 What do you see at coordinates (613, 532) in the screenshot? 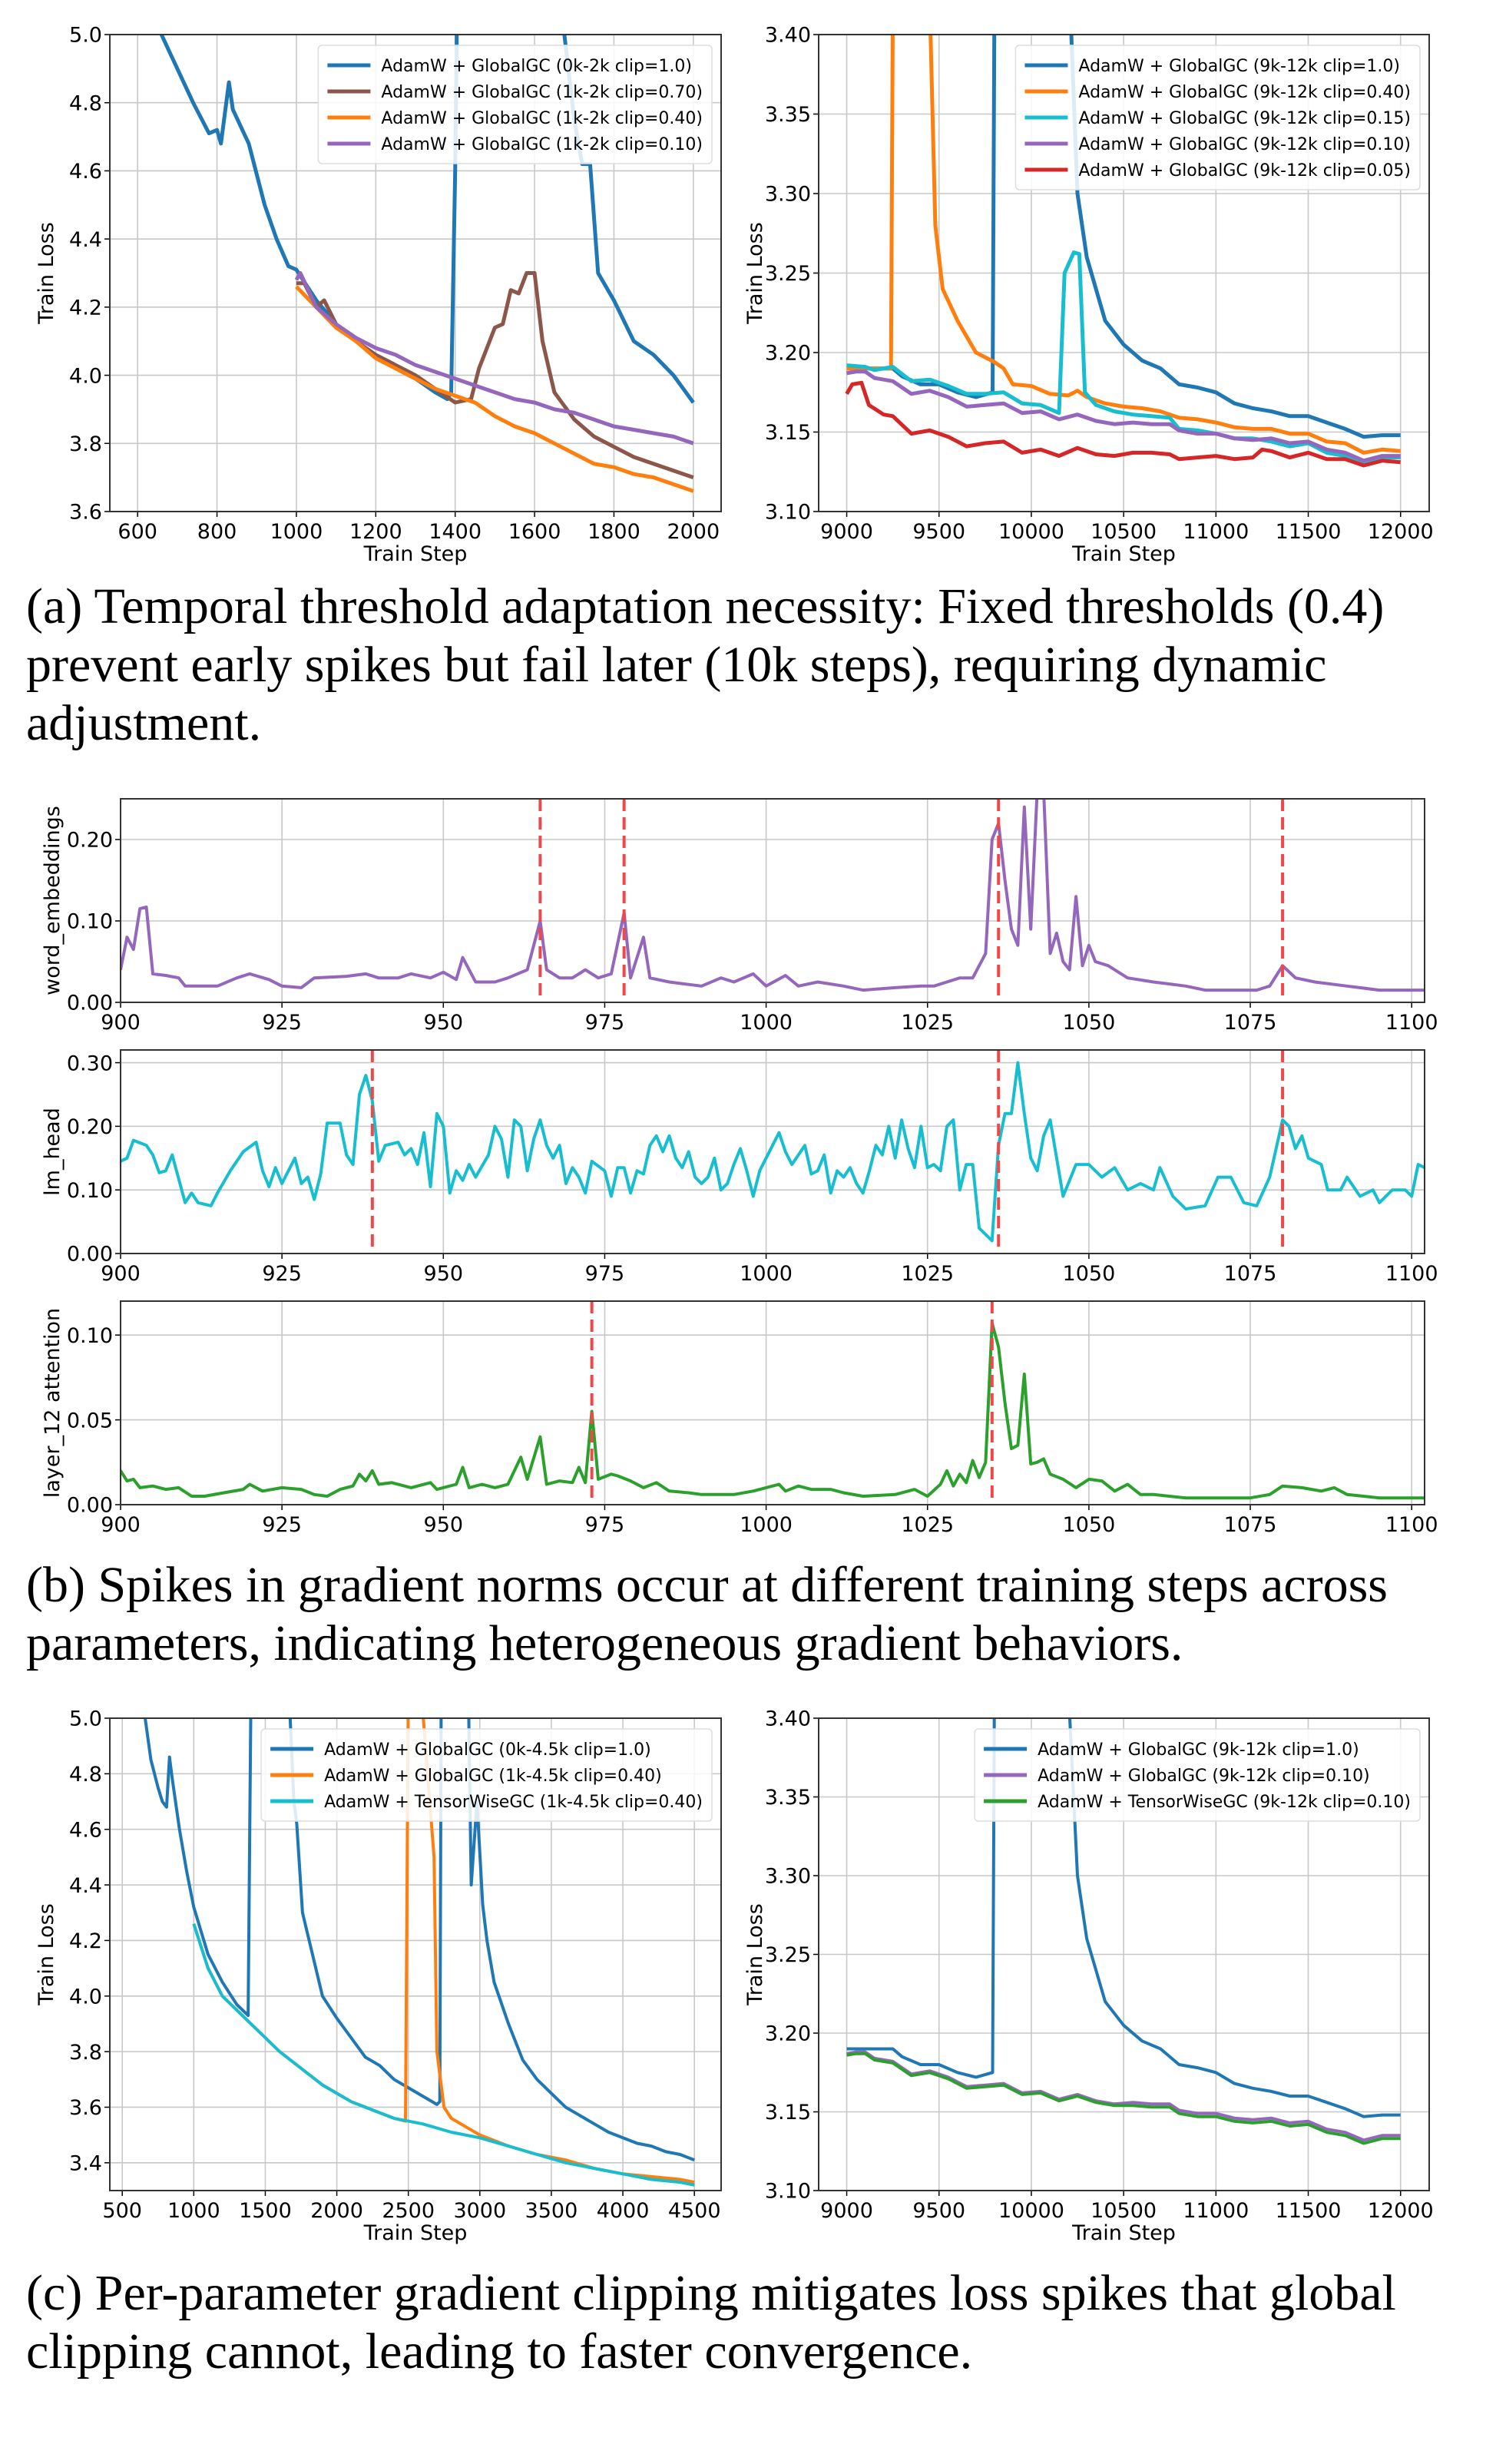
I see `x-tick-label: 1800` at bounding box center [613, 532].